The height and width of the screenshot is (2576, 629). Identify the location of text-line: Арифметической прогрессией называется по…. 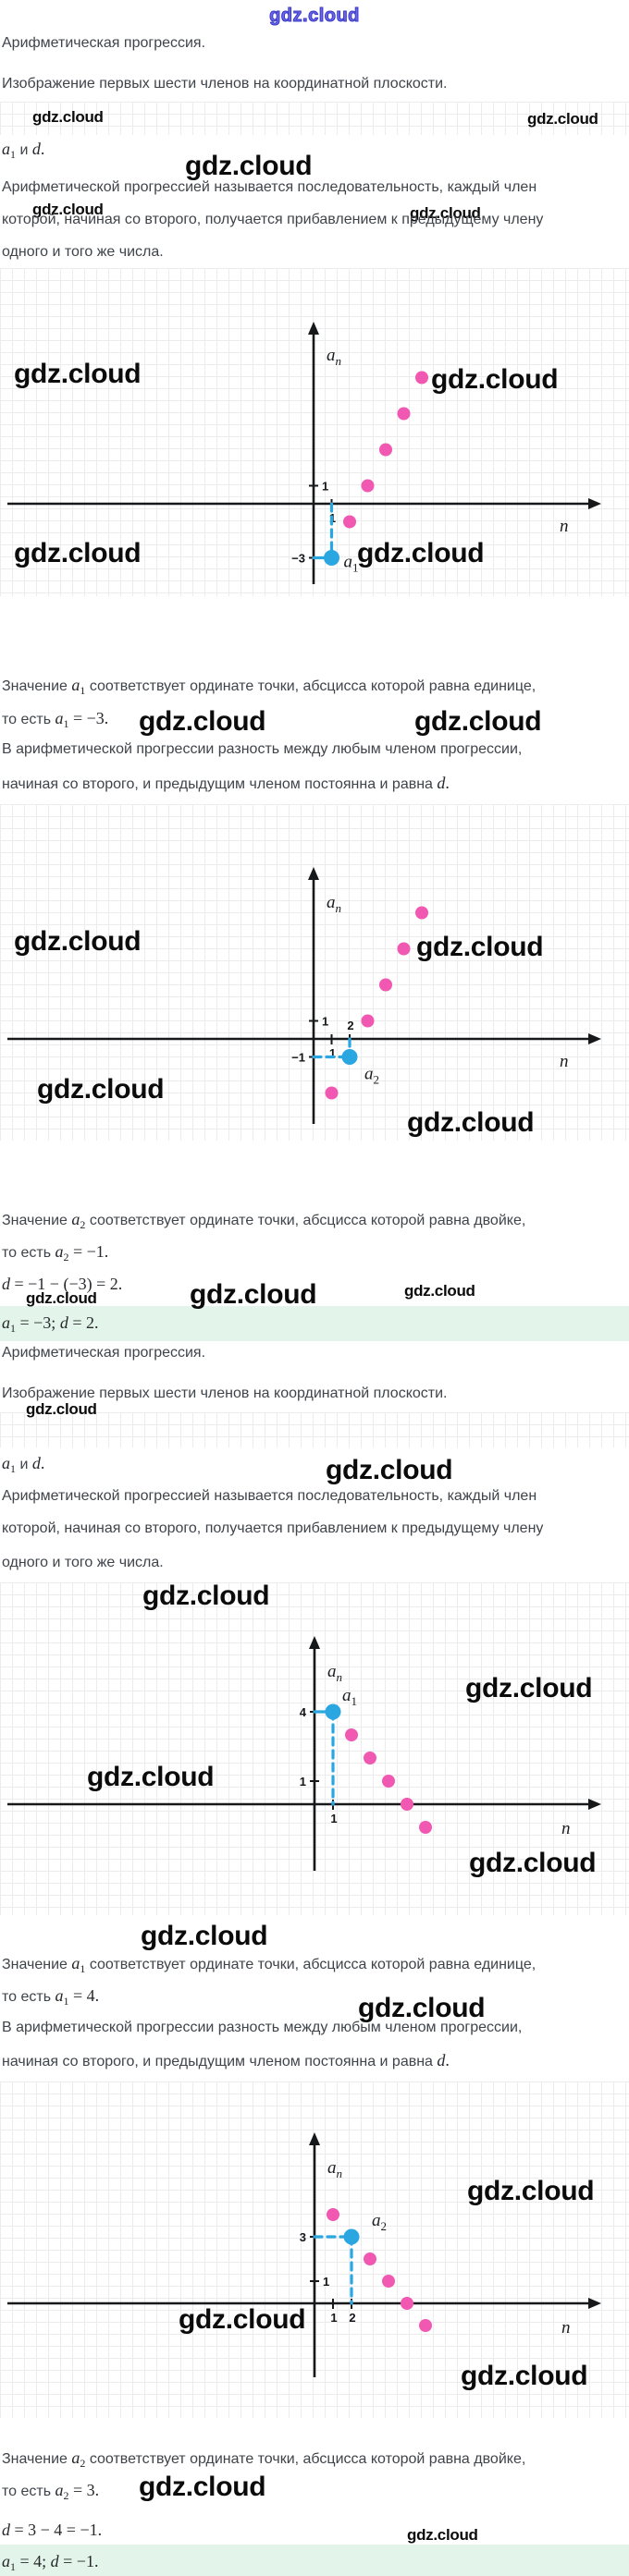
(269, 187).